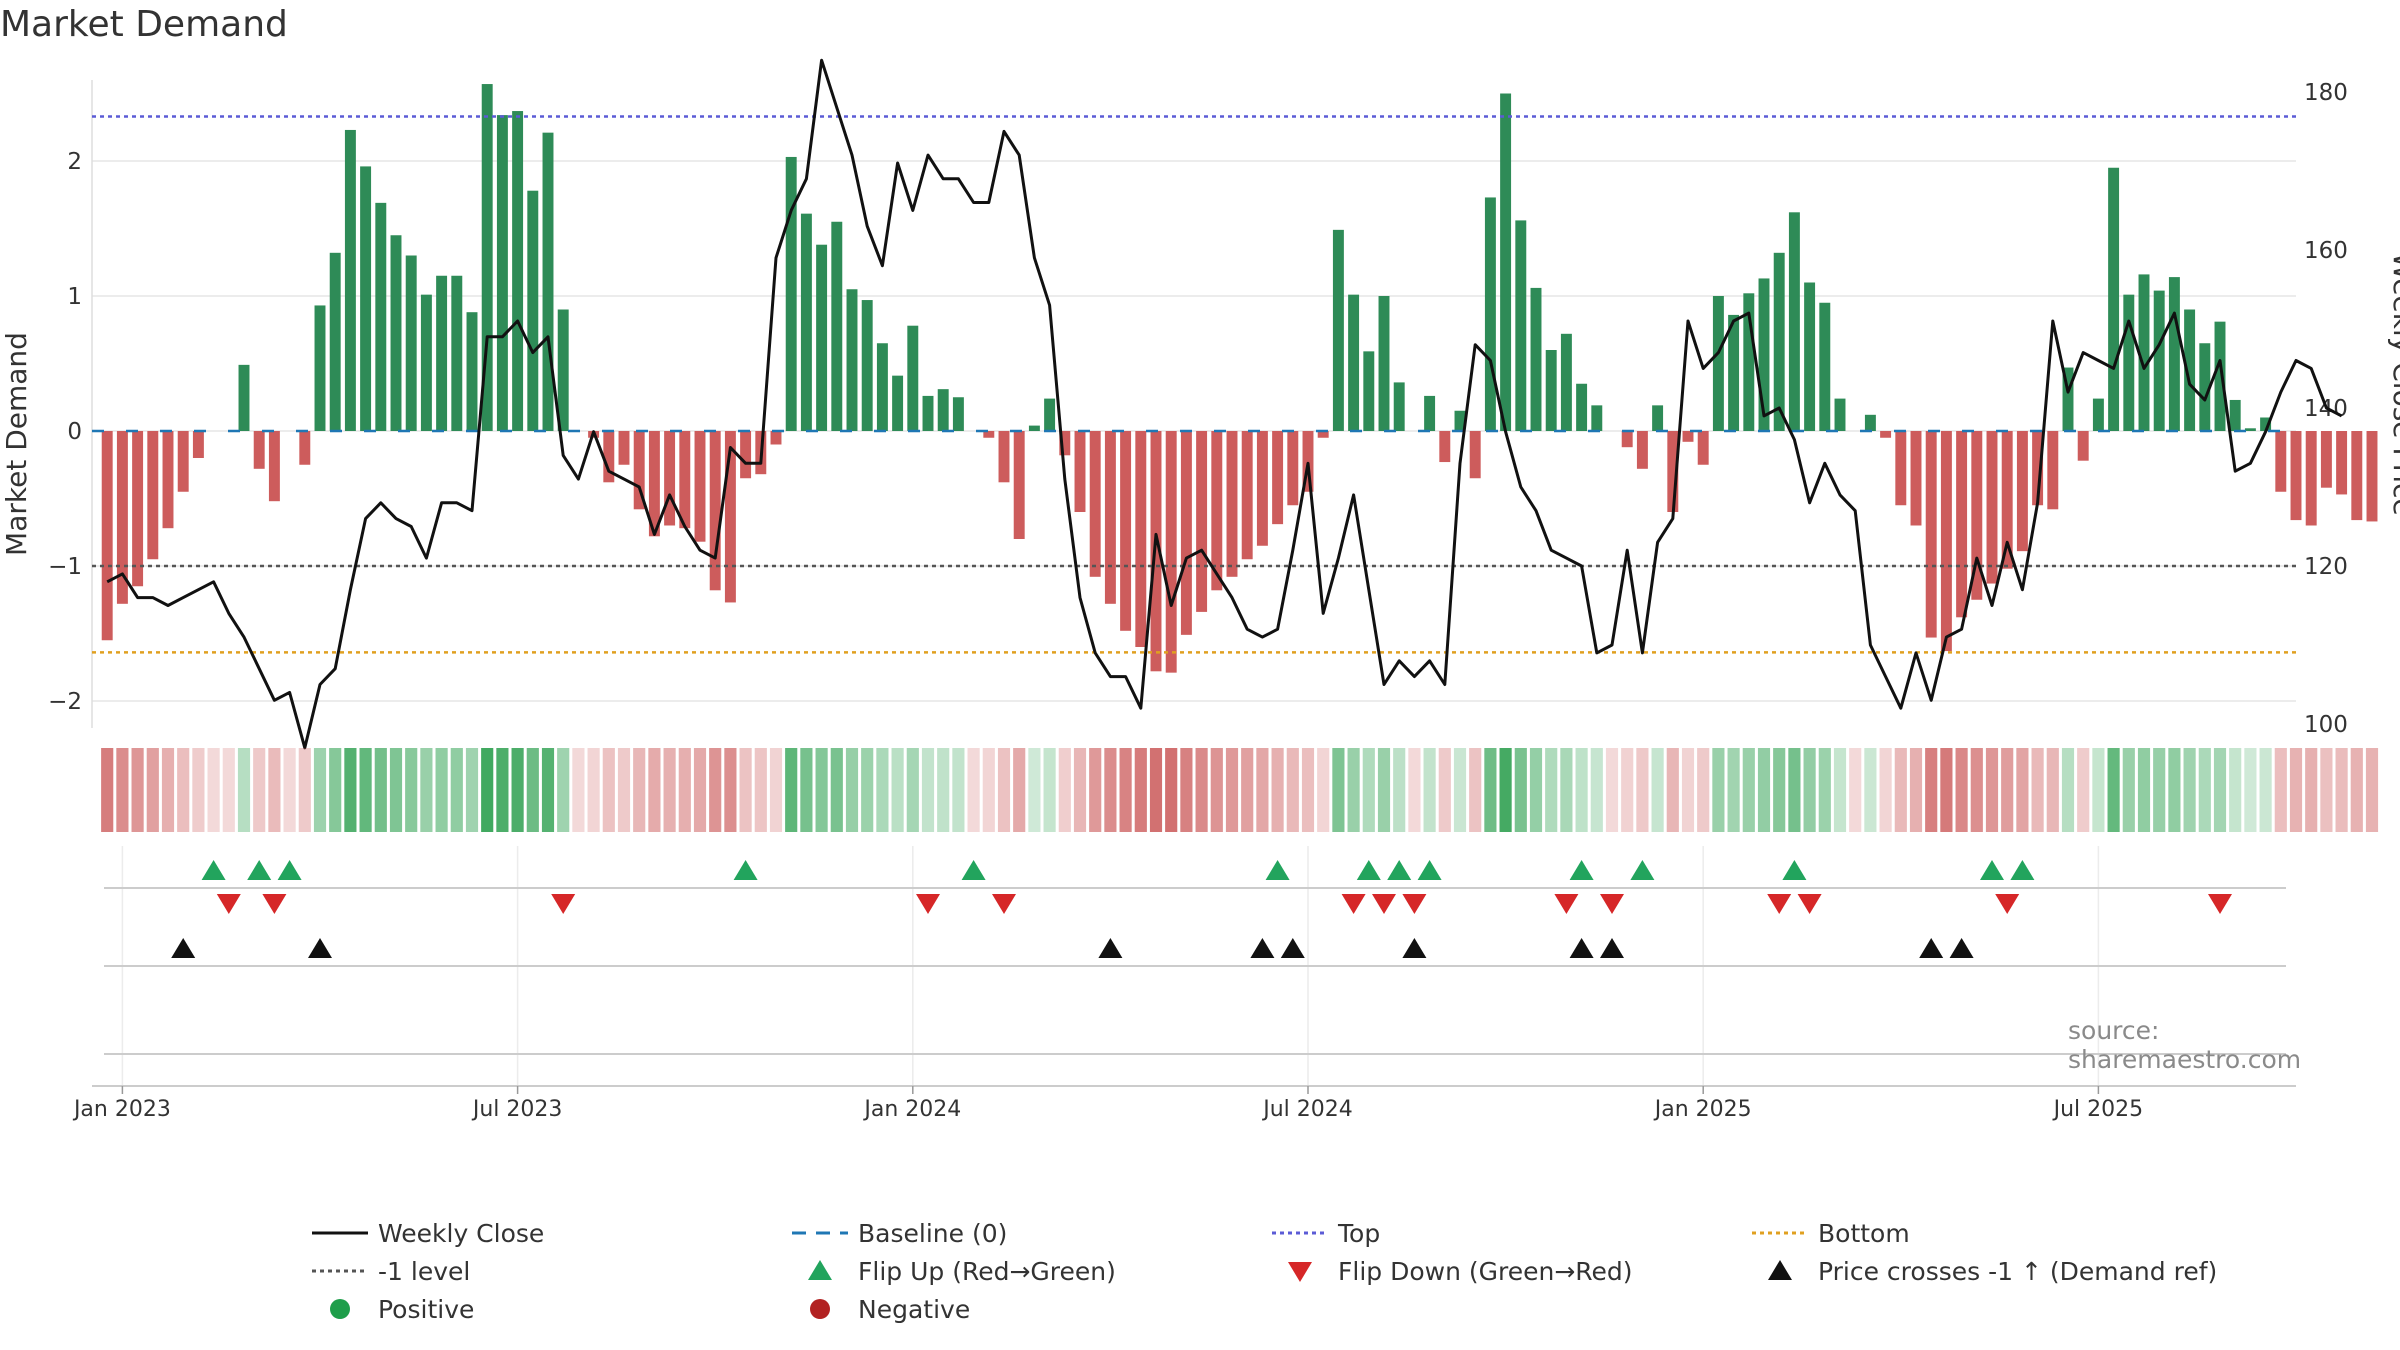  I want to click on y2tick-label: 180, so click(2326, 93).